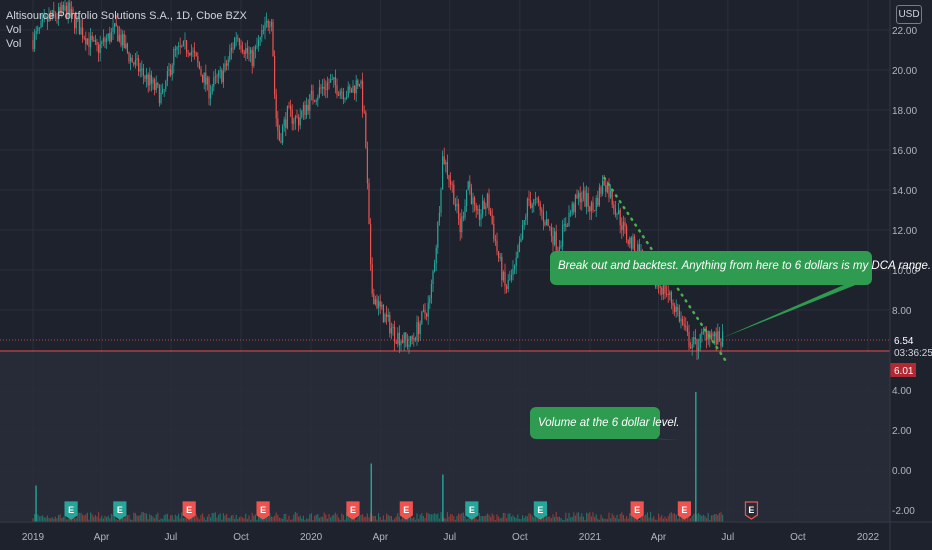 The width and height of the screenshot is (932, 550). Describe the element at coordinates (406, 510) in the screenshot. I see `earnings-label: E` at that location.